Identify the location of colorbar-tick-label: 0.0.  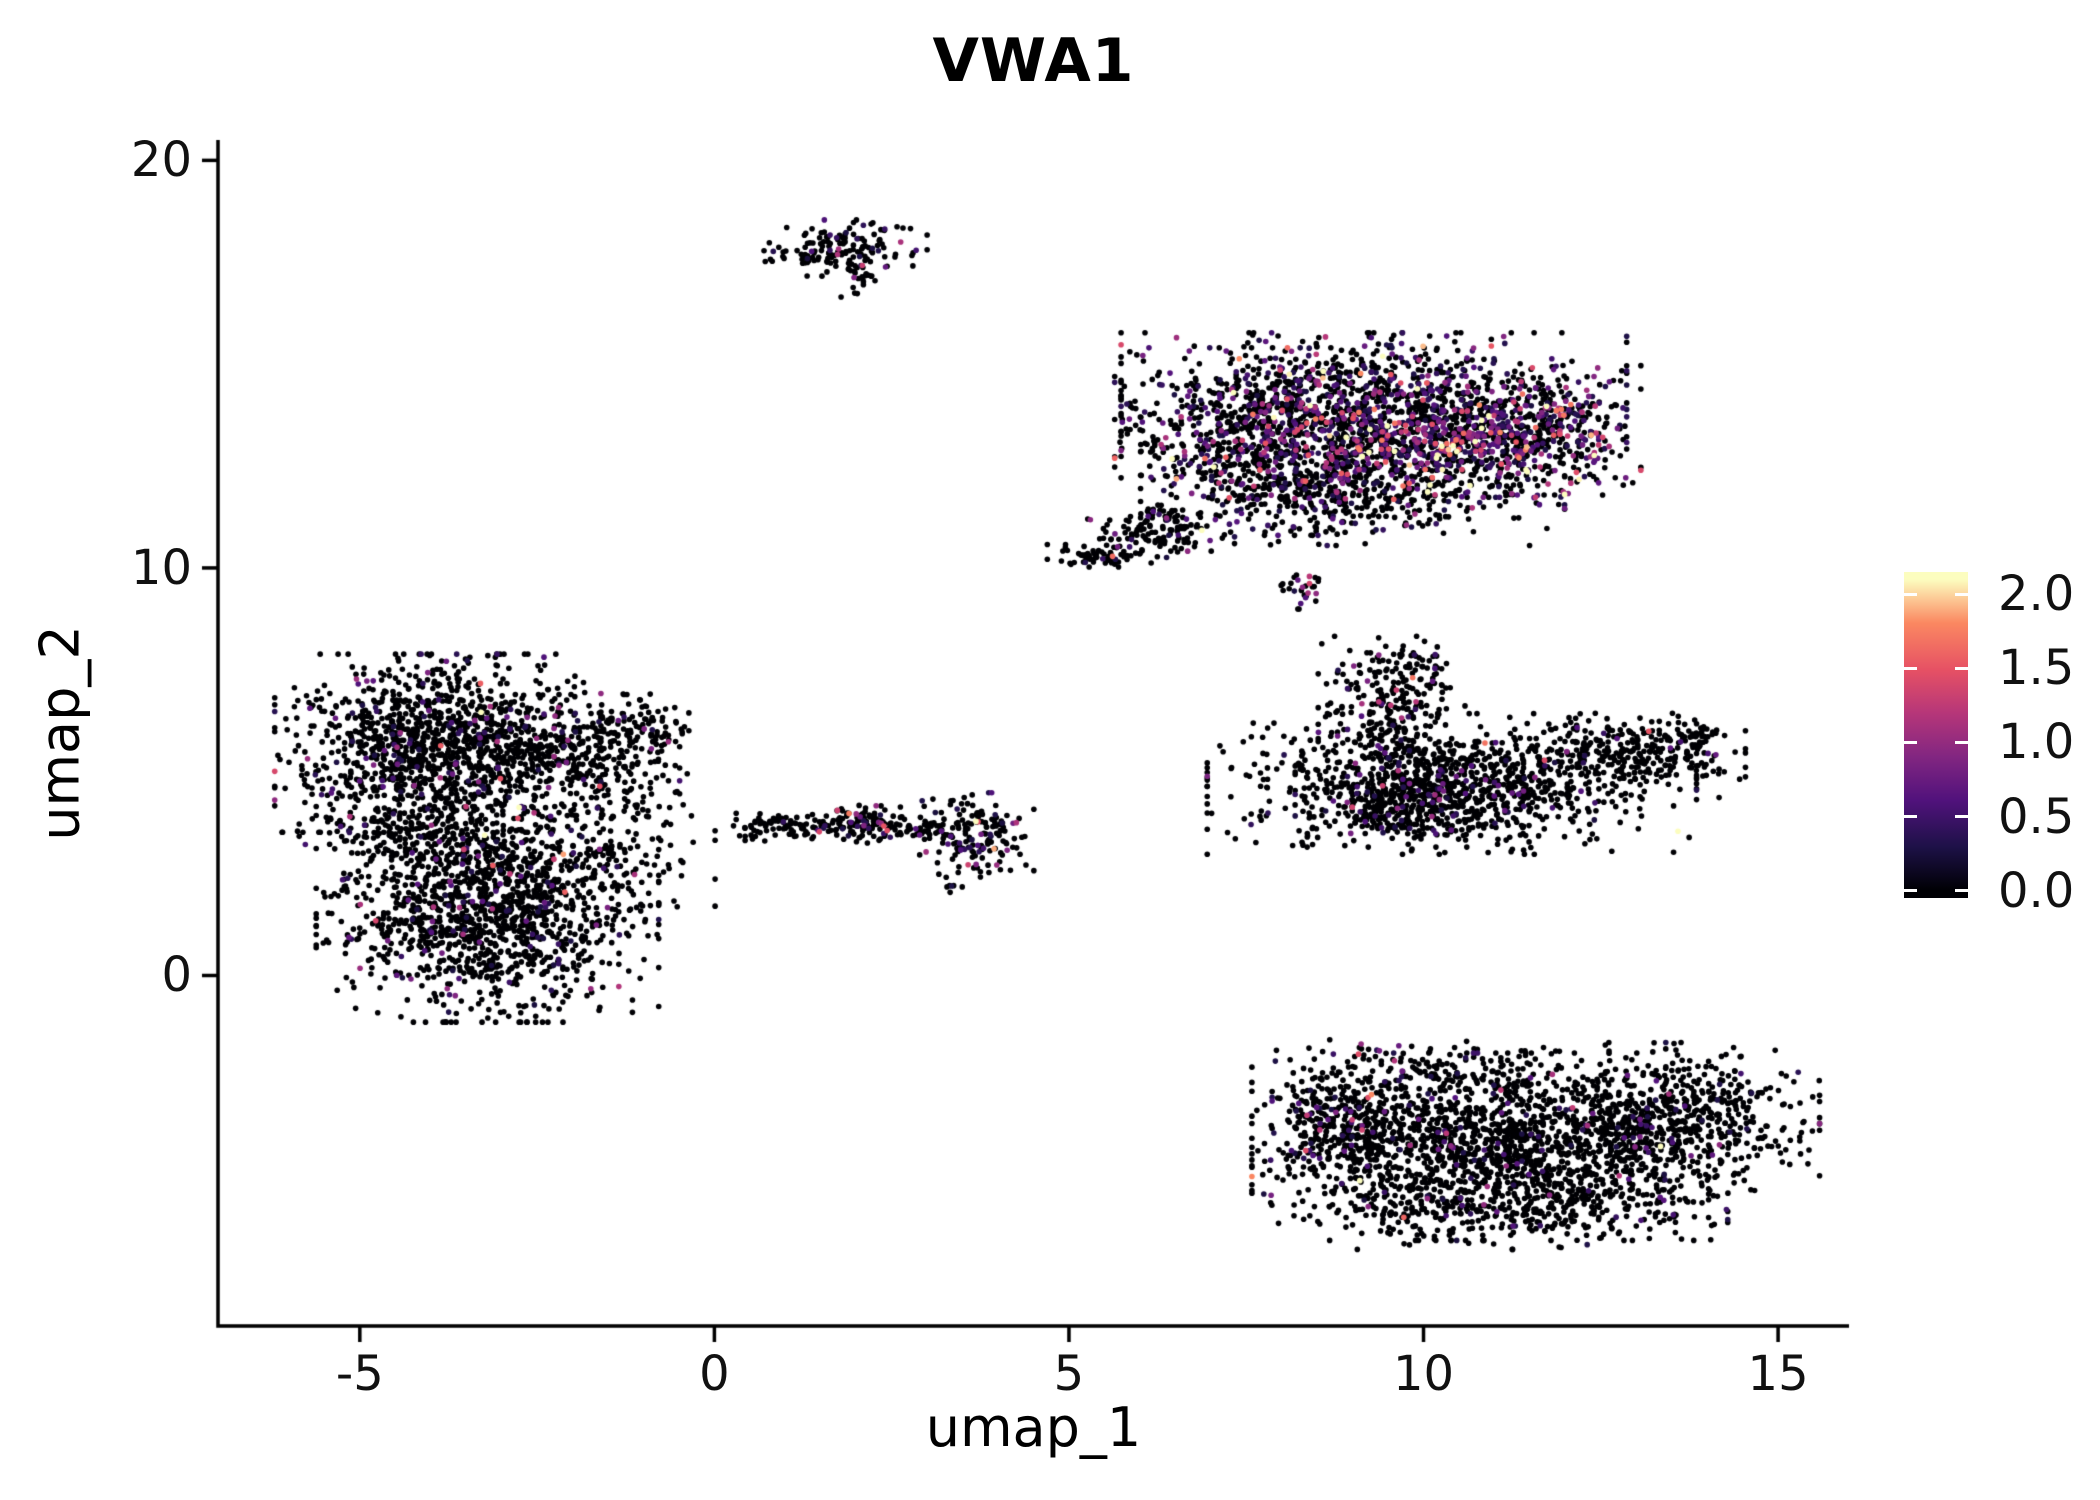
(2036, 890).